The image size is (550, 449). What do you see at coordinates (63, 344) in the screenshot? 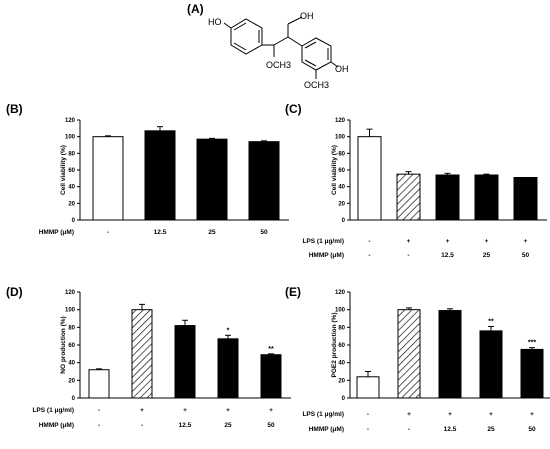
I see `y-axis-label: NO production (%)` at bounding box center [63, 344].